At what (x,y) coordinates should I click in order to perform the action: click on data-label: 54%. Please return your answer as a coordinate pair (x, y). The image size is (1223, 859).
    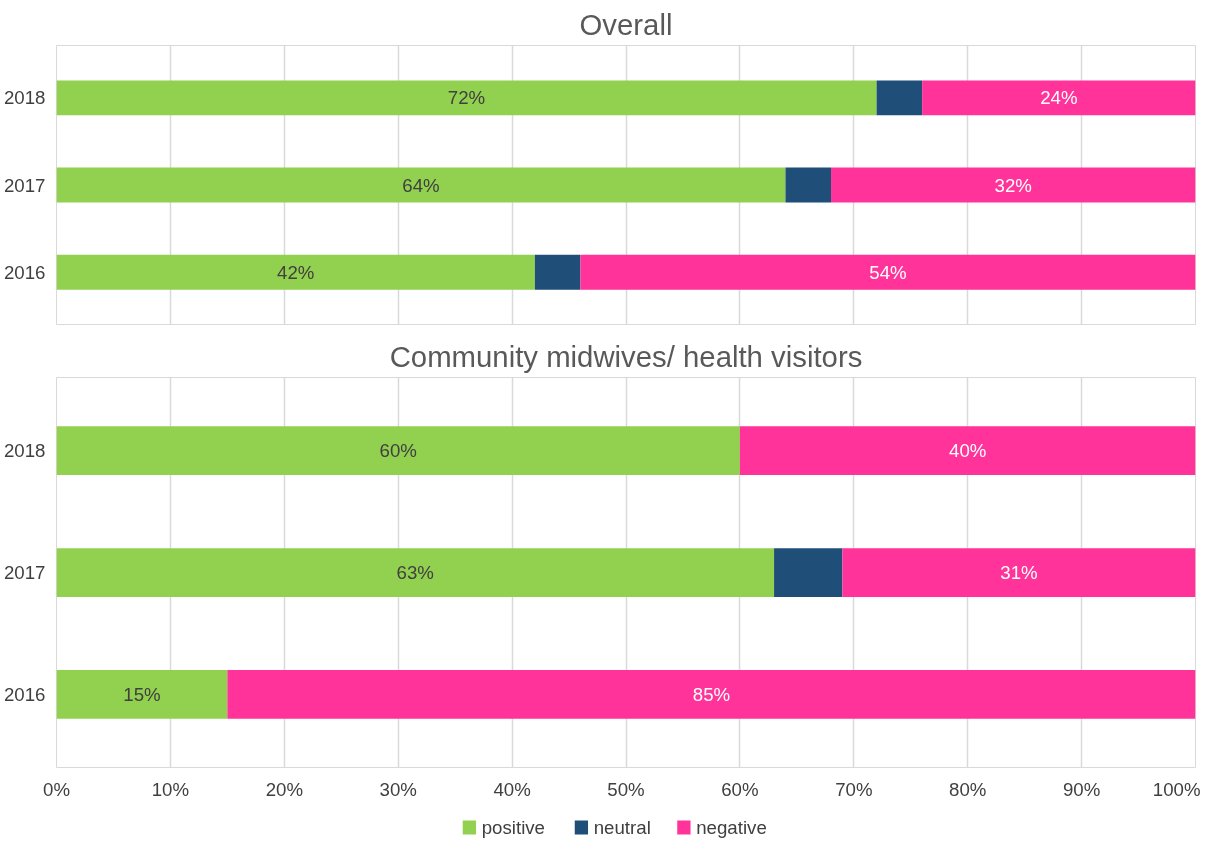
    Looking at the image, I should click on (888, 272).